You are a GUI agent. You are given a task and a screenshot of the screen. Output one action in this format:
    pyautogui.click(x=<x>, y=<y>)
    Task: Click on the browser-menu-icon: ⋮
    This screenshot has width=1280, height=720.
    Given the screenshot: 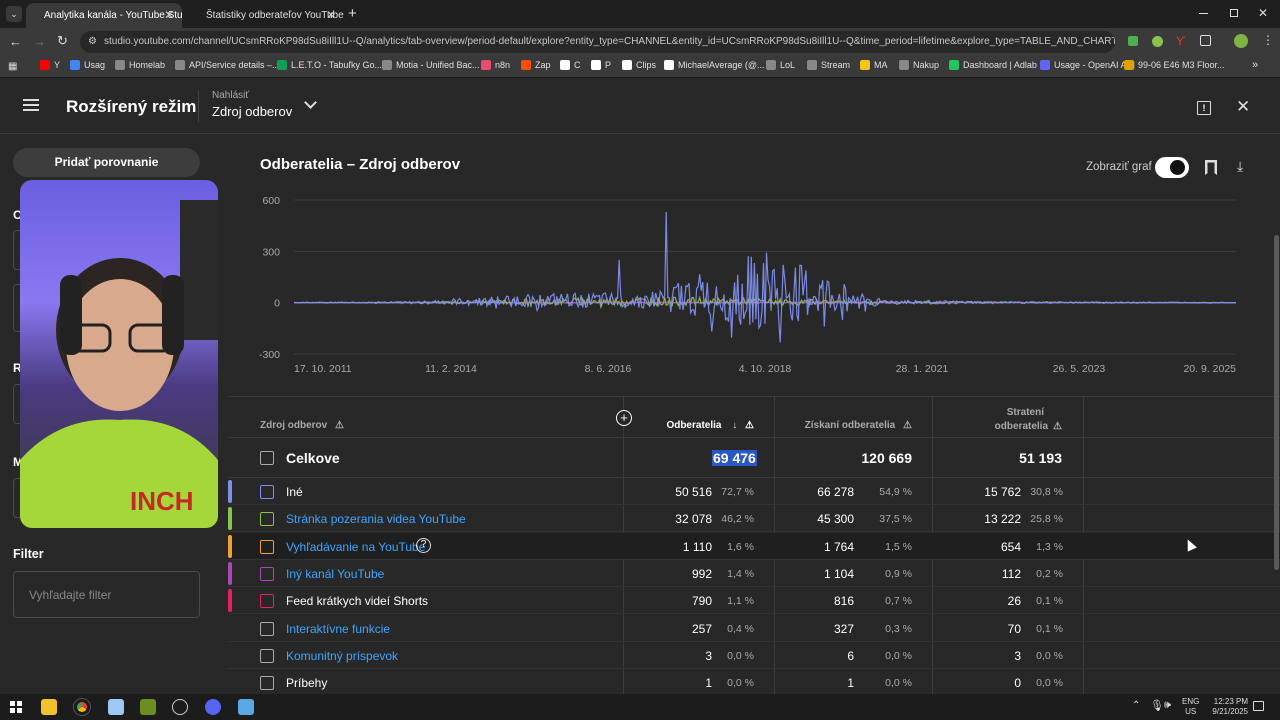 What is the action you would take?
    pyautogui.click(x=1268, y=40)
    